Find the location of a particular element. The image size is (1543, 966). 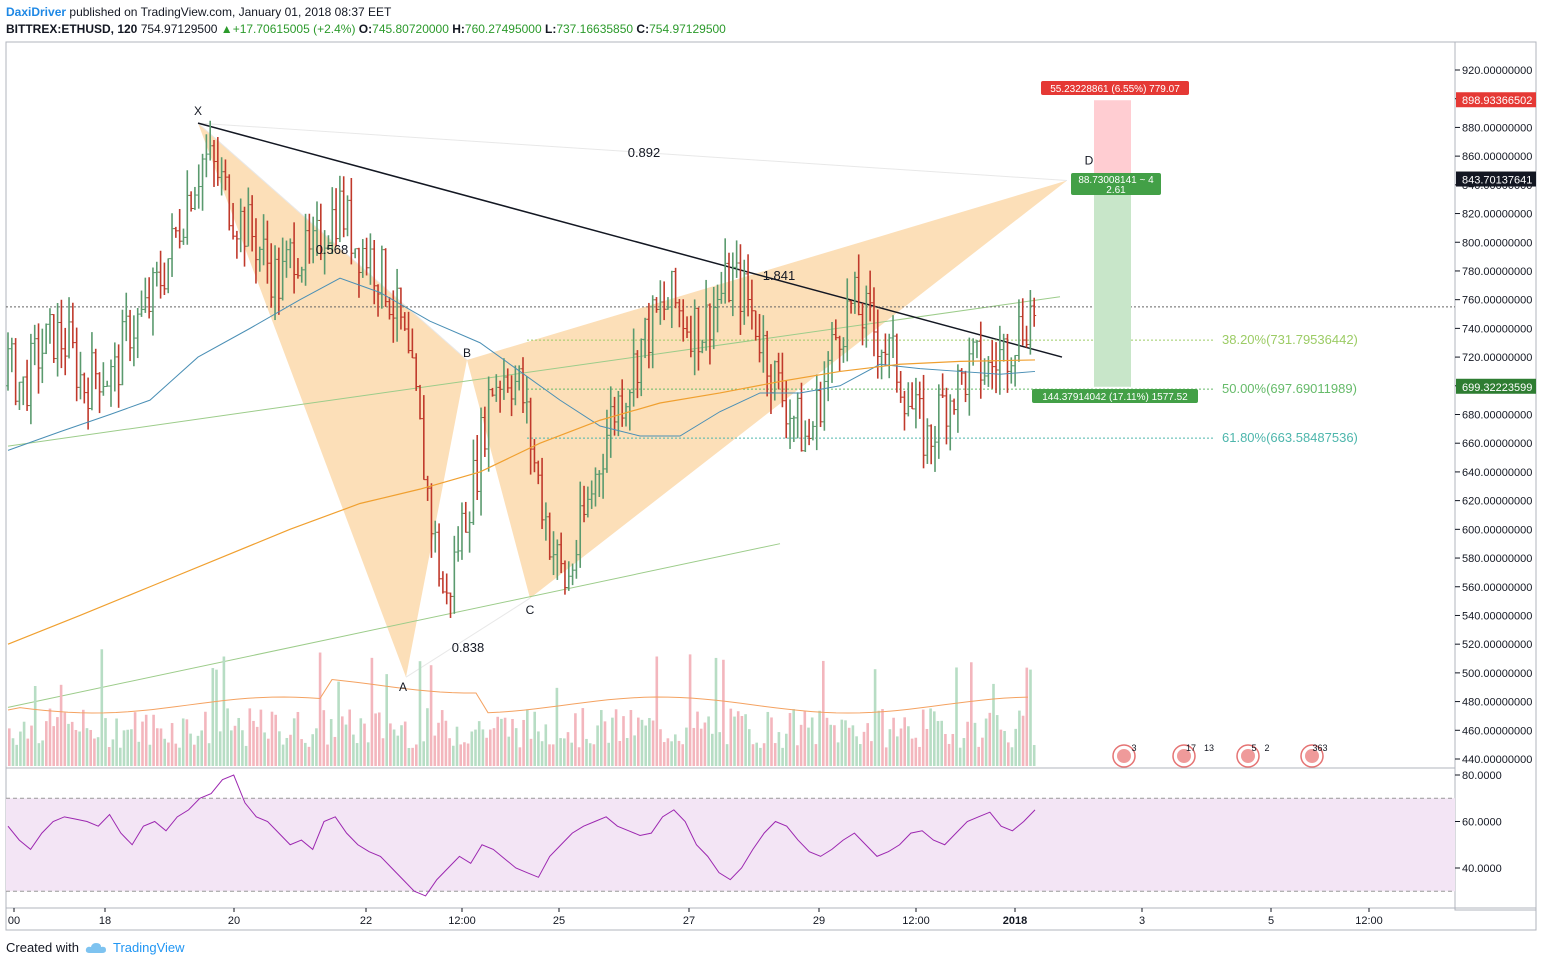

rsi-tick-label: 80.0000 is located at coordinates (1482, 776).